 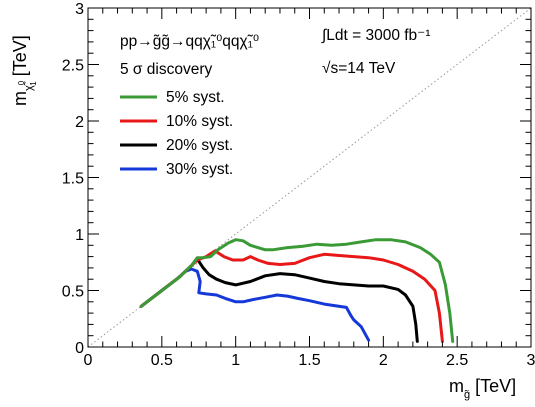 I want to click on x-tick-label: 0.5, so click(x=162, y=360).